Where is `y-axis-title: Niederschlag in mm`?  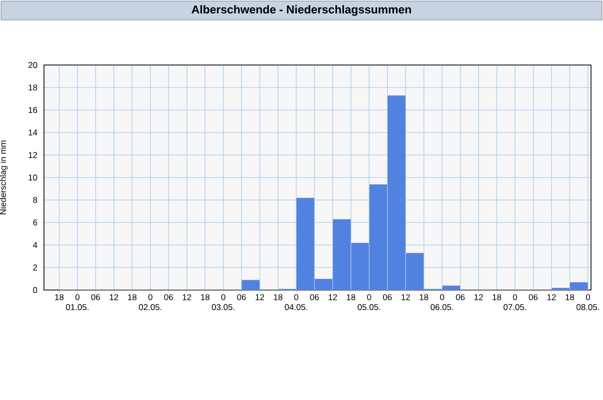 y-axis-title: Niederschlag in mm is located at coordinates (4, 177).